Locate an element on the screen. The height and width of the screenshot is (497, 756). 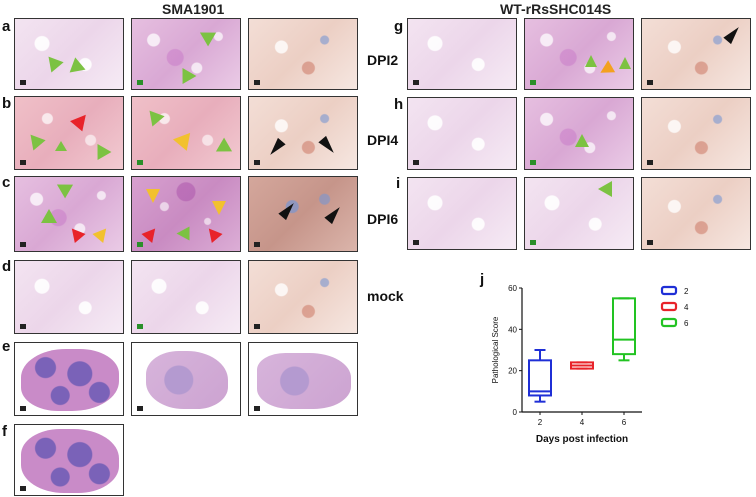
row-label-dpi6: DPI6 is located at coordinates (383, 219).